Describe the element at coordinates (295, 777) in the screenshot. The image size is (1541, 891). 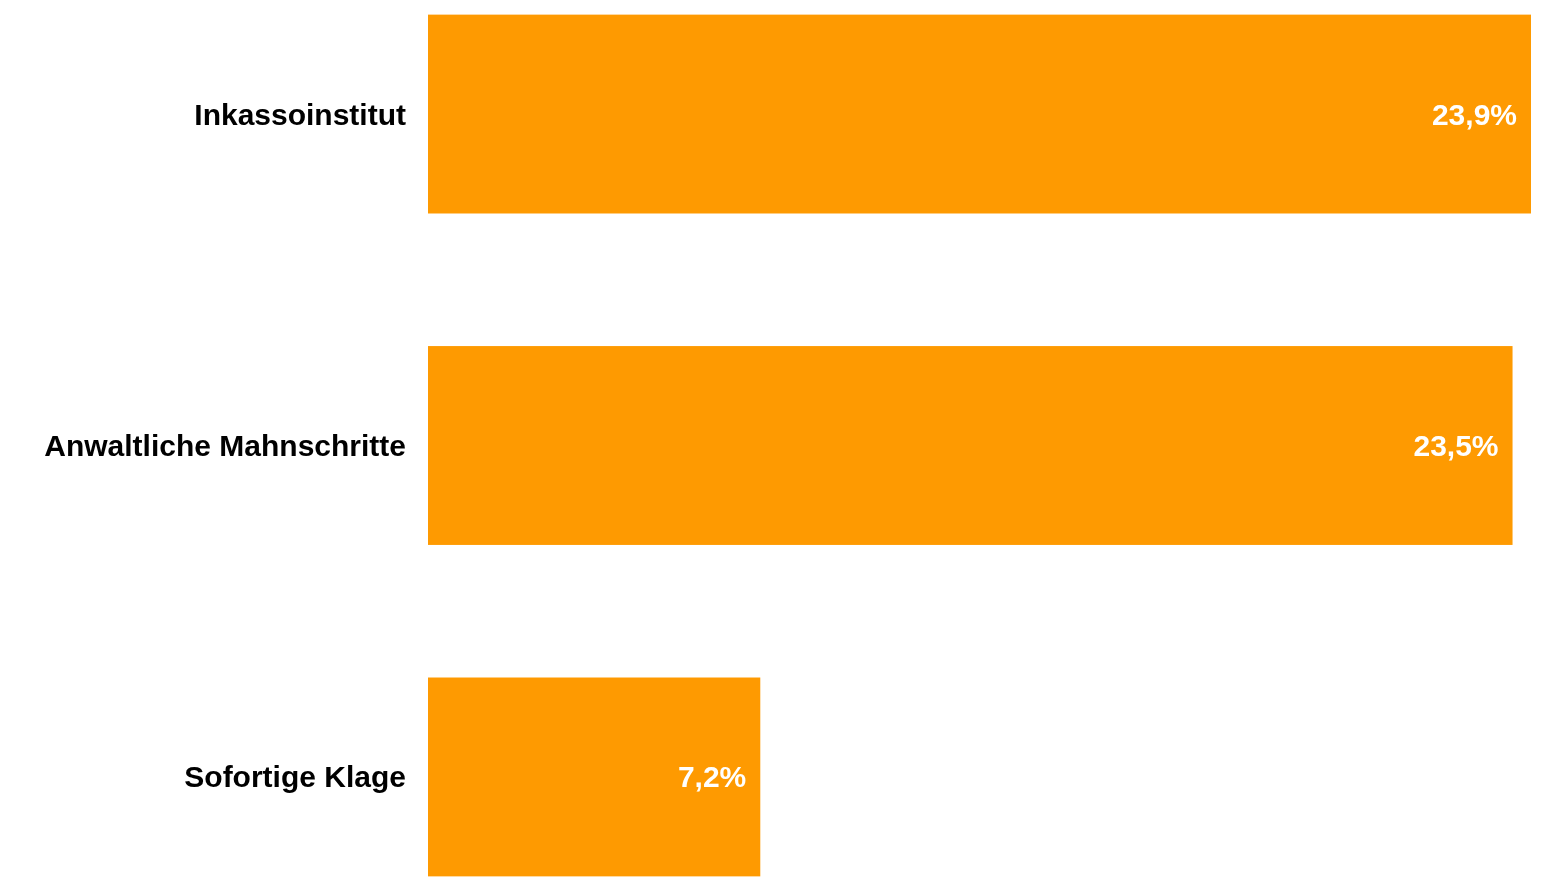
I see `y-tick-label: Sofortige Klage` at that location.